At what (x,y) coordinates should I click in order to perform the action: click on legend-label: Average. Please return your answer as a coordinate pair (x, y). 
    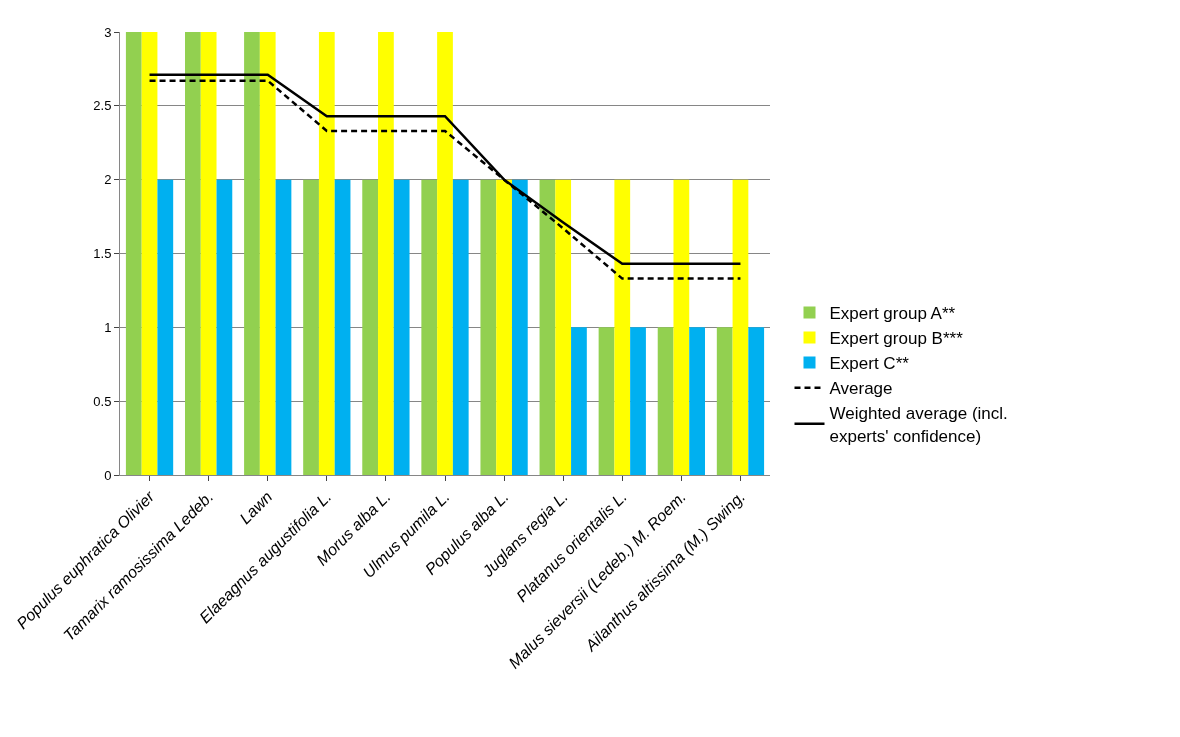
    Looking at the image, I should click on (861, 389).